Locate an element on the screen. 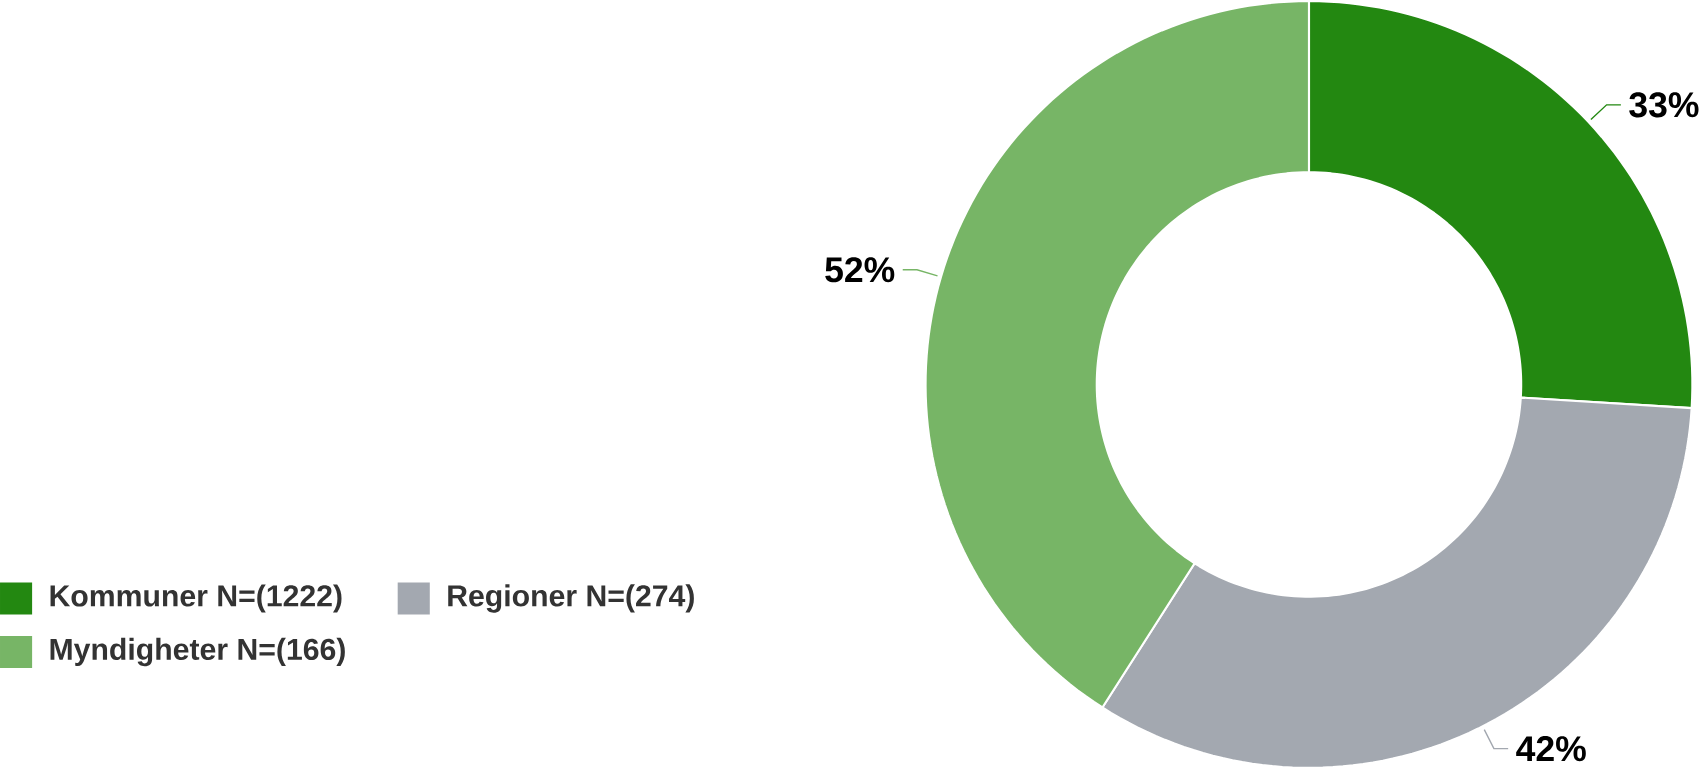  data-label: 52% is located at coordinates (860, 270).